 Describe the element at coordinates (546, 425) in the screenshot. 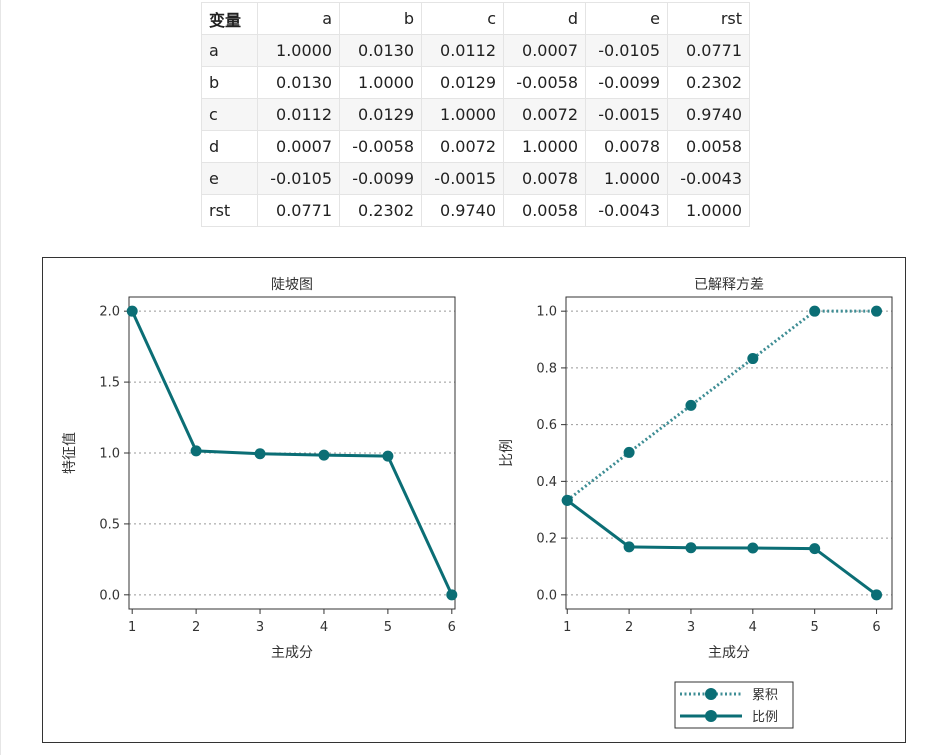

I see `variance-ytick-label: 0.6` at that location.